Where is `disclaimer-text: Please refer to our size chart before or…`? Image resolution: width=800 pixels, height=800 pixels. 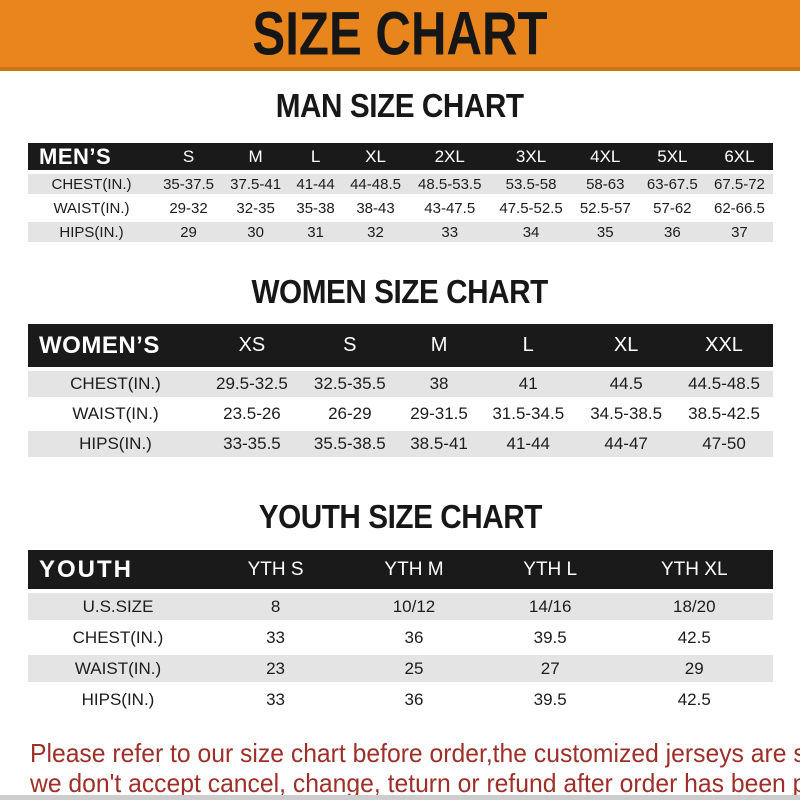
disclaimer-text: Please refer to our size chart before or… is located at coordinates (415, 768).